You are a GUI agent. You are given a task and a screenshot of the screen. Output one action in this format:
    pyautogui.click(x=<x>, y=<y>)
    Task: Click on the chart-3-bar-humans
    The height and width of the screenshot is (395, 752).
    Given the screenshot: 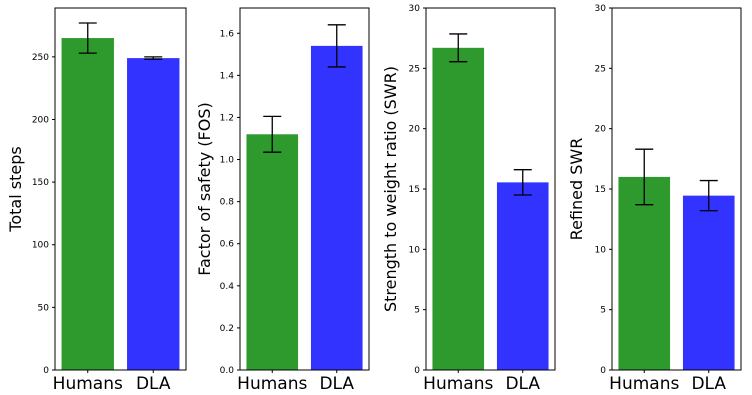 What is the action you would take?
    pyautogui.click(x=644, y=273)
    